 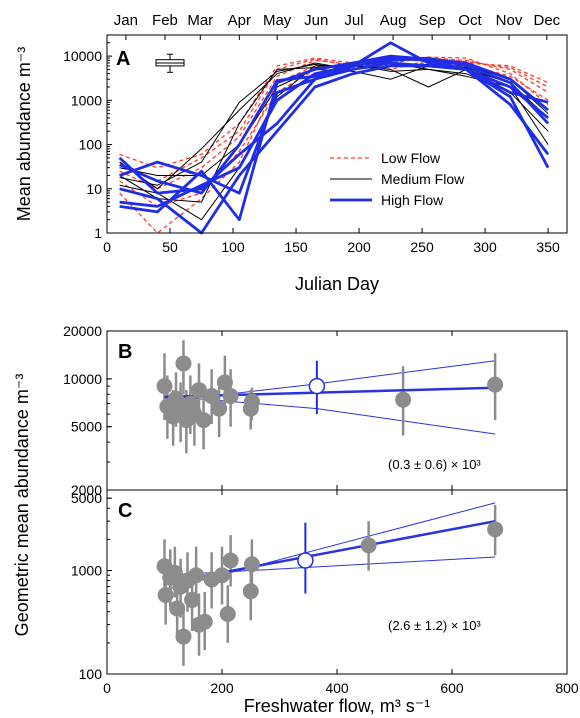 I want to click on panel-a-ytick-label: 10000, so click(x=82, y=56).